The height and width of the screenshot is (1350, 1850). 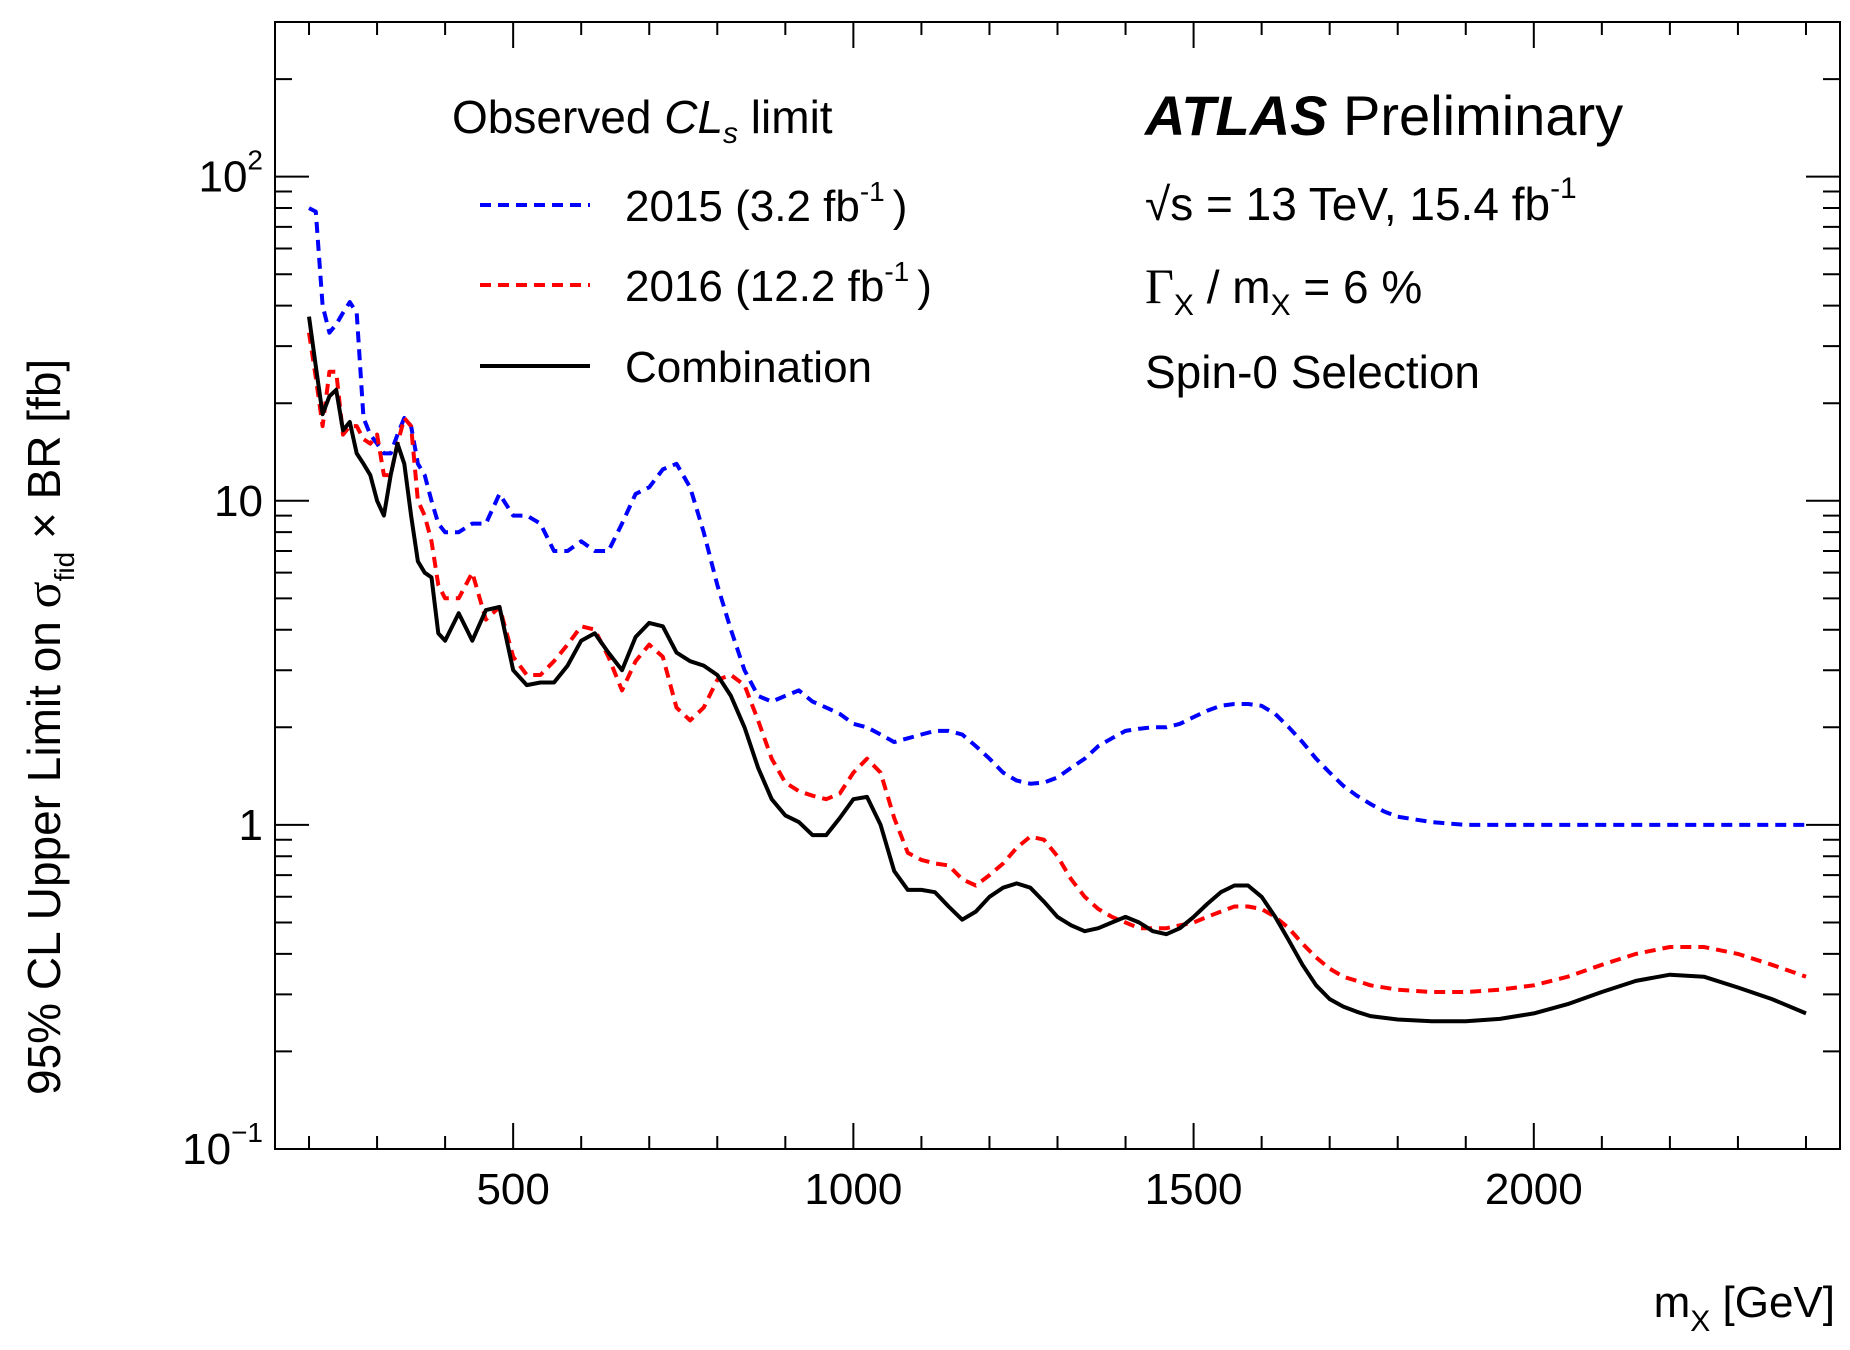 I want to click on width-post: = 6 %, so click(x=1357, y=287).